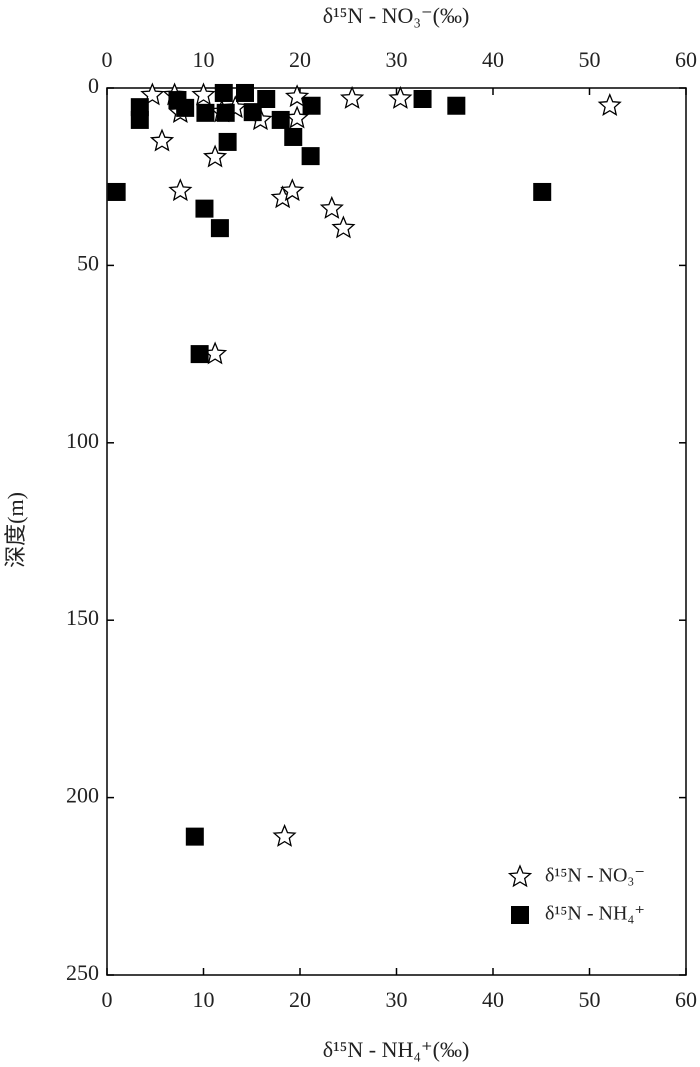 The image size is (700, 1067). What do you see at coordinates (493, 59) in the screenshot?
I see `x2-tick-label: 40` at bounding box center [493, 59].